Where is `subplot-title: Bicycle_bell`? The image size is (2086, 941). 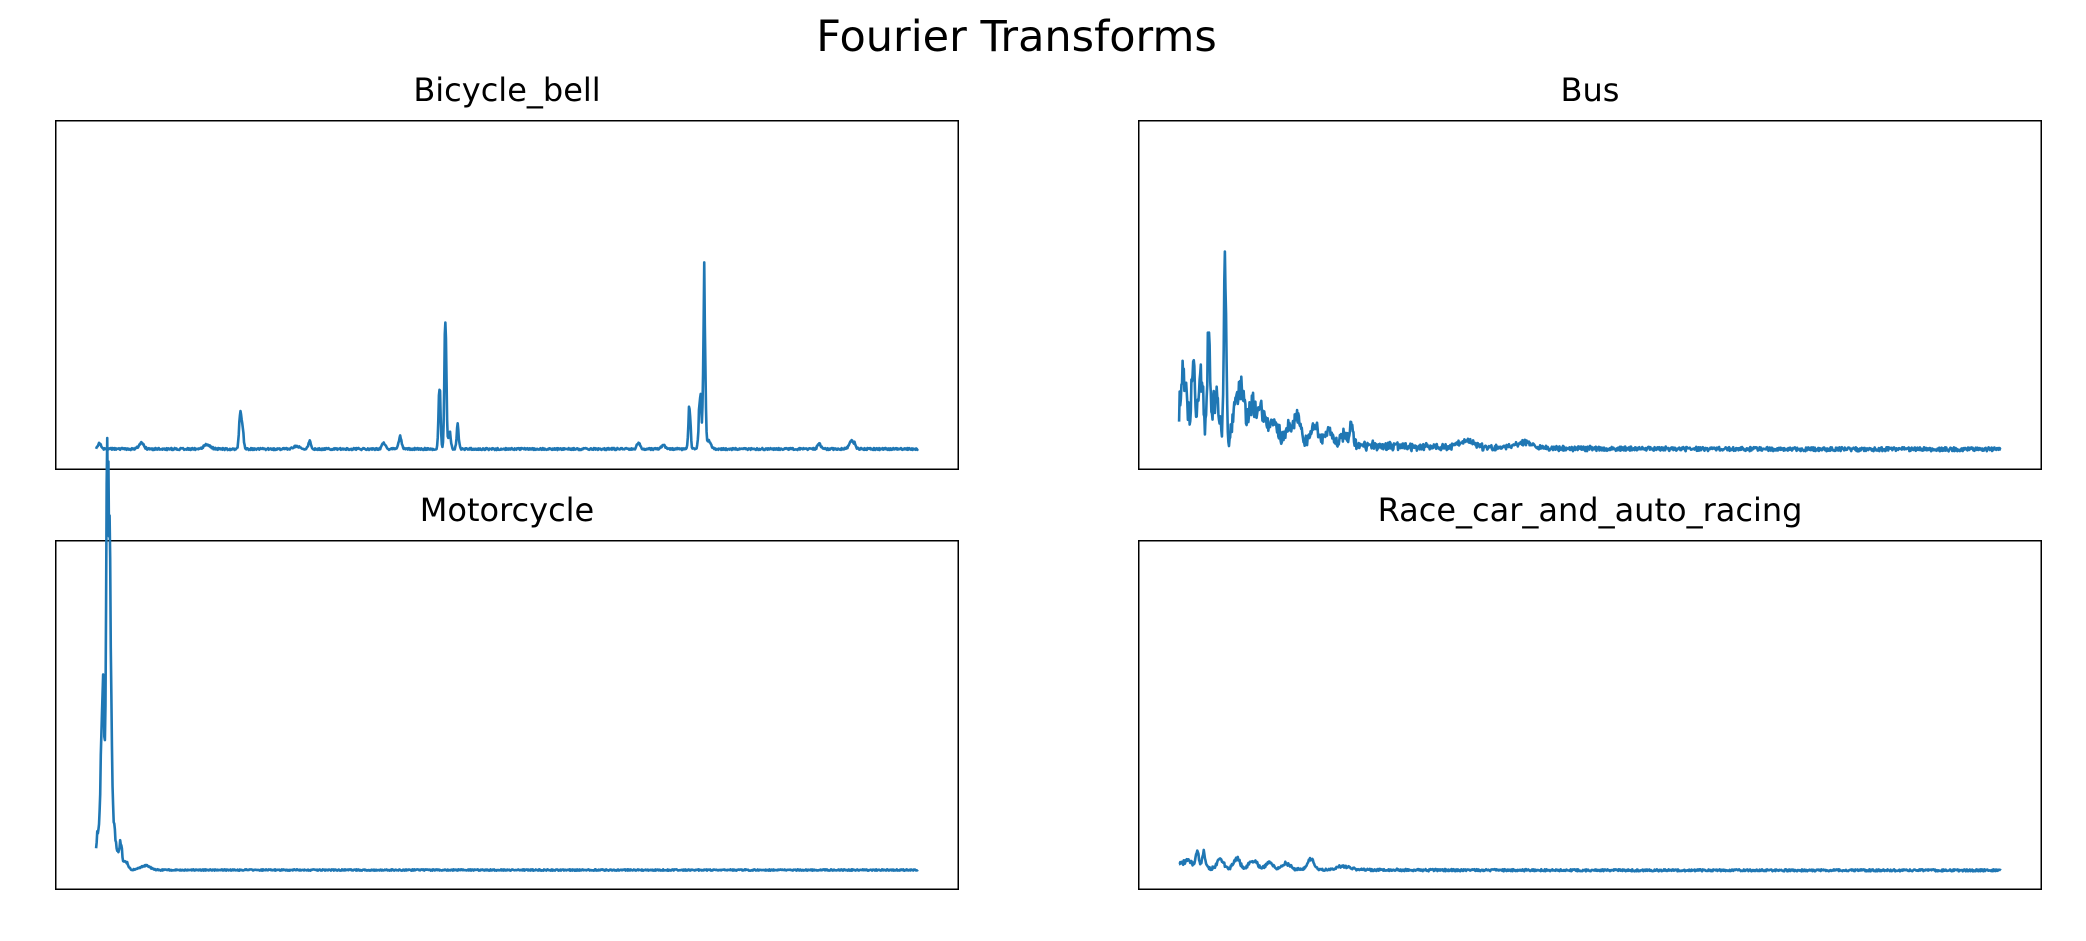 subplot-title: Bicycle_bell is located at coordinates (507, 90).